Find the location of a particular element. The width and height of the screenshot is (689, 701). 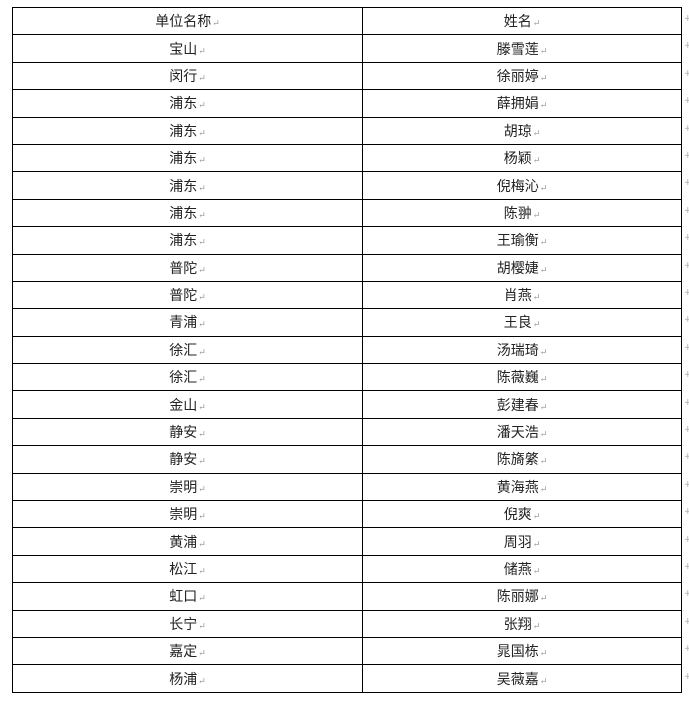

table-row: 黄浦↵ 周羽↵ is located at coordinates (347, 541).